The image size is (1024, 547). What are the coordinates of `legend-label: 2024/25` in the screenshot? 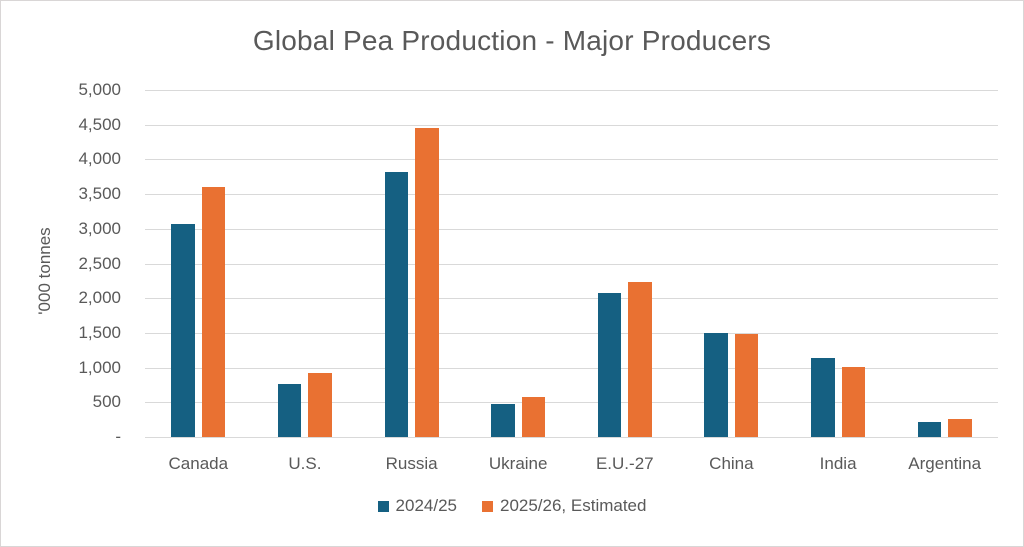 It's located at (426, 505).